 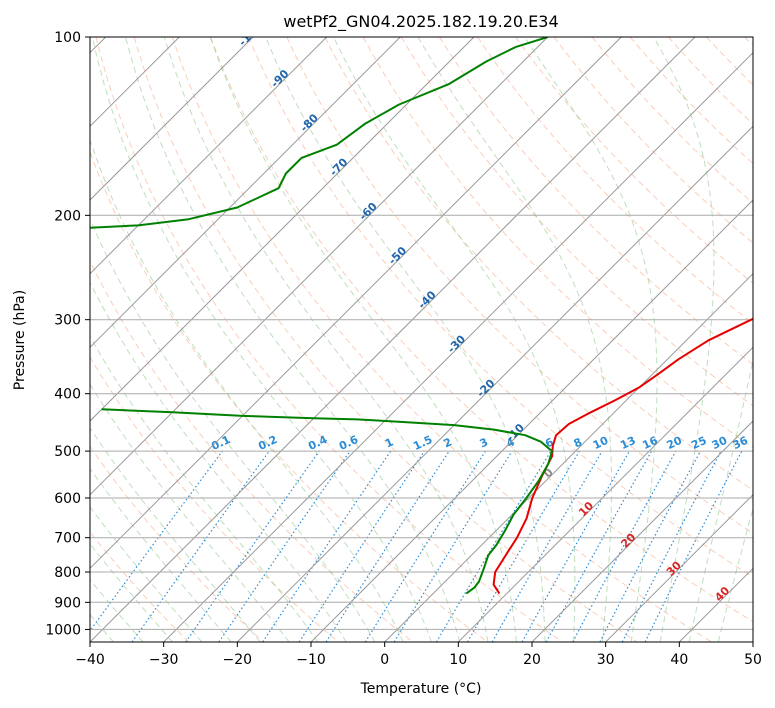 What do you see at coordinates (238, 660) in the screenshot?
I see `x-tick-label: −20` at bounding box center [238, 660].